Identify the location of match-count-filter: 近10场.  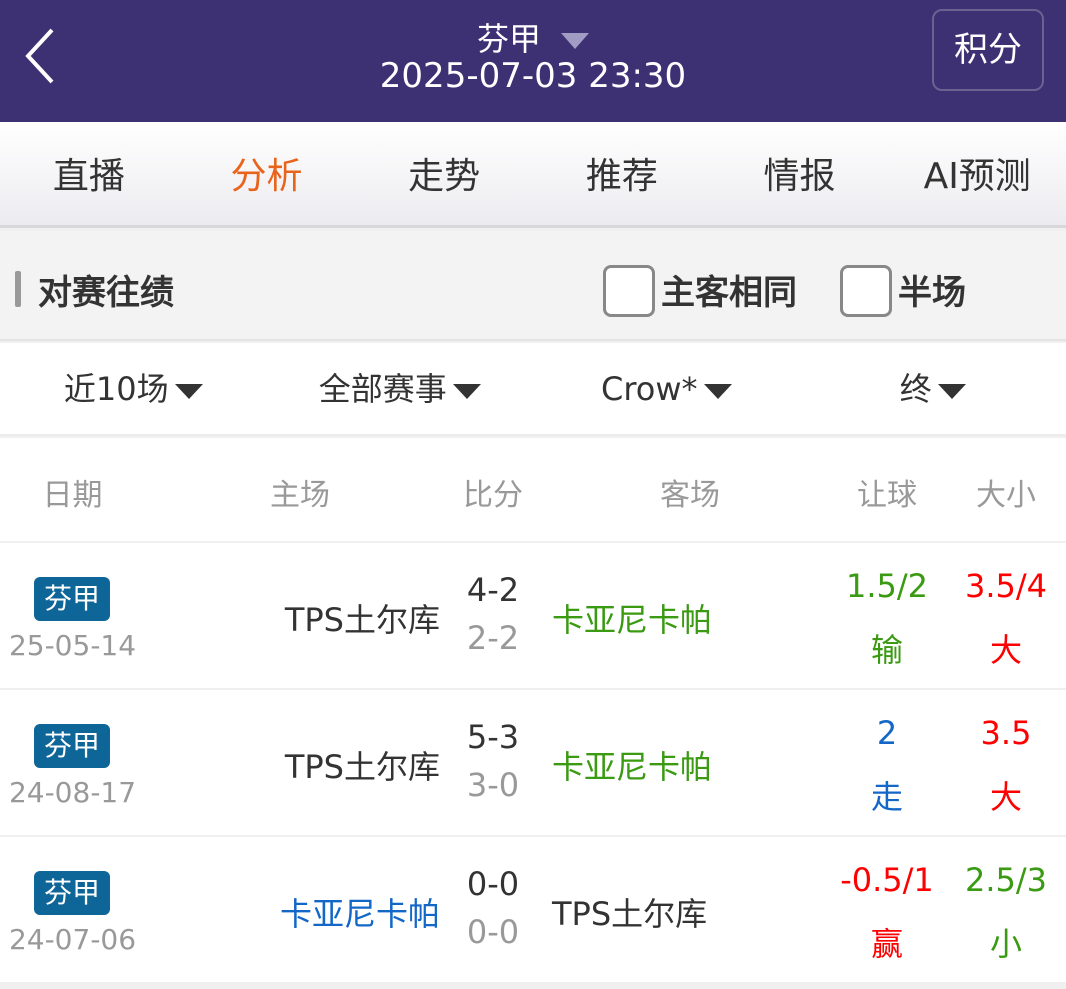
(133, 388).